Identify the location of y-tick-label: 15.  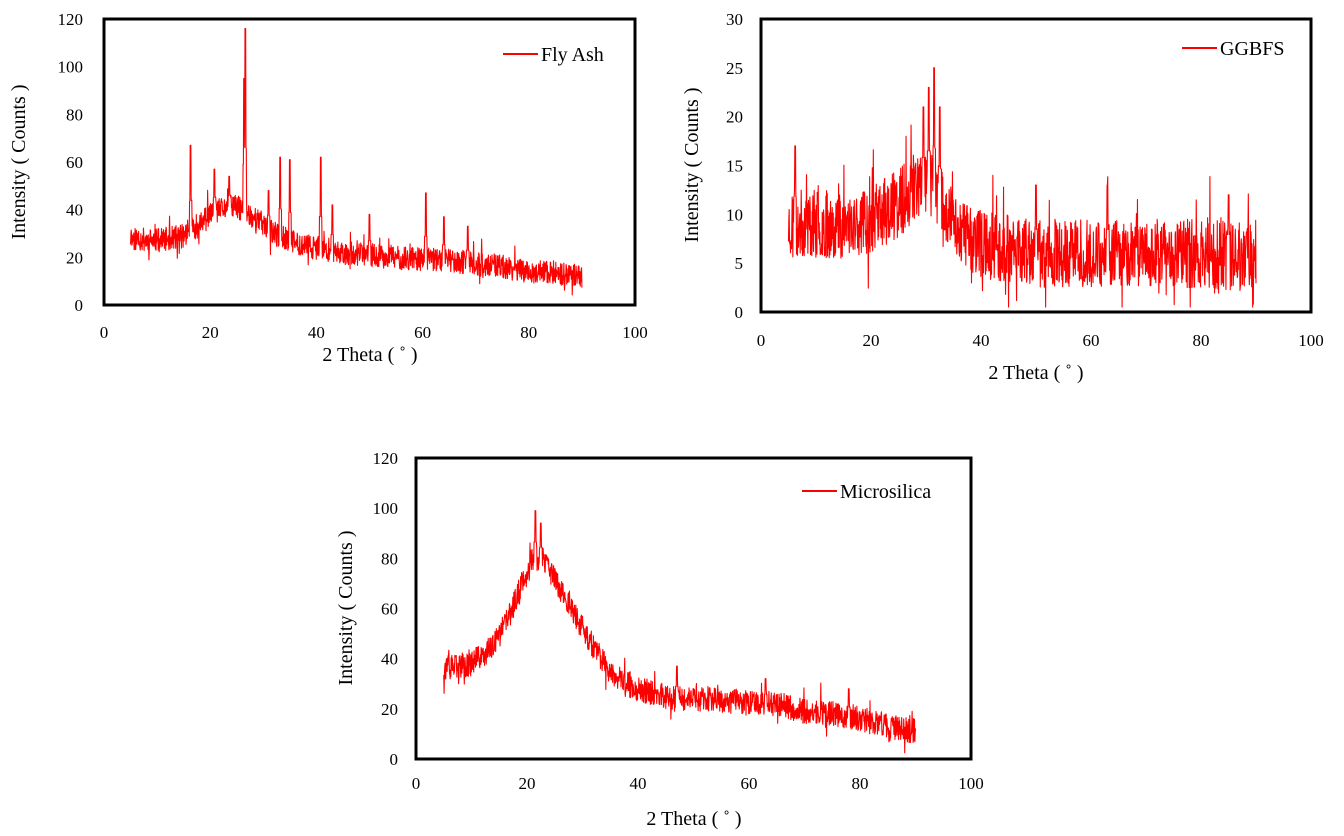
(734, 166).